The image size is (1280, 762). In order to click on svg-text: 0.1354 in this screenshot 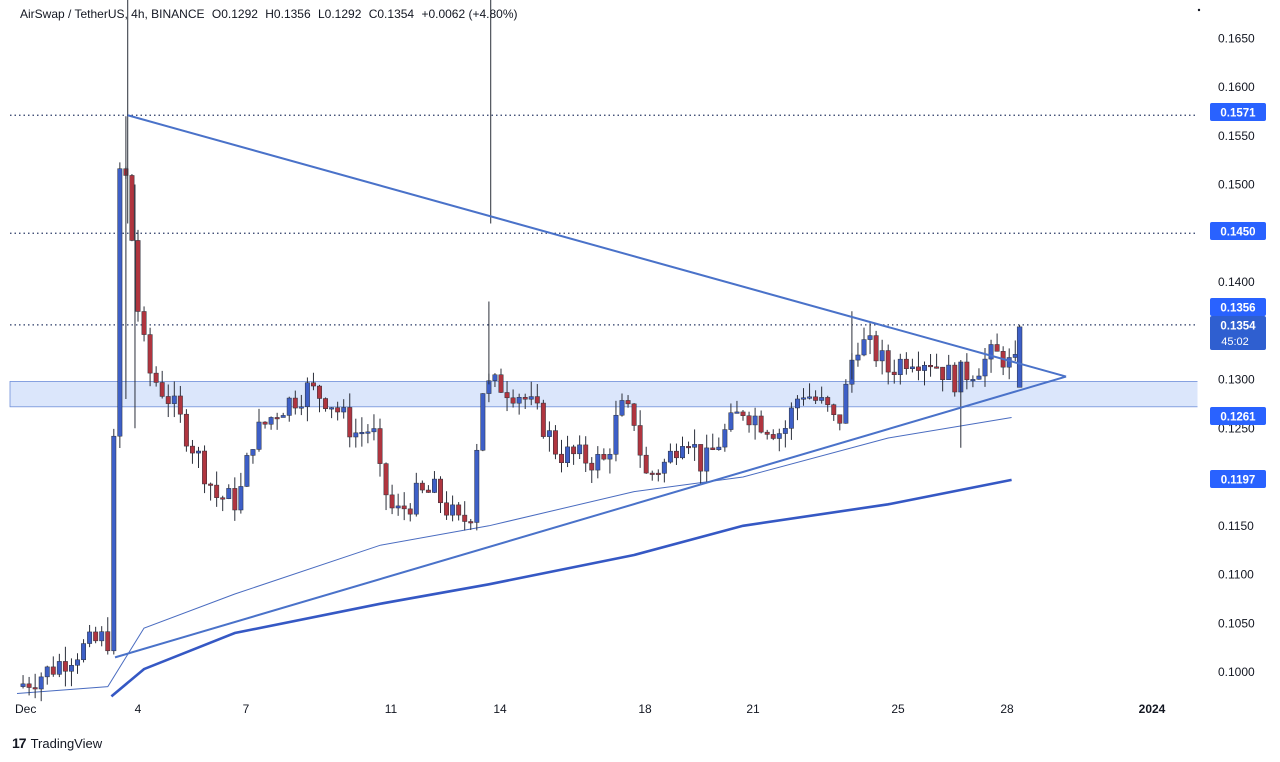, I will do `click(1238, 327)`.